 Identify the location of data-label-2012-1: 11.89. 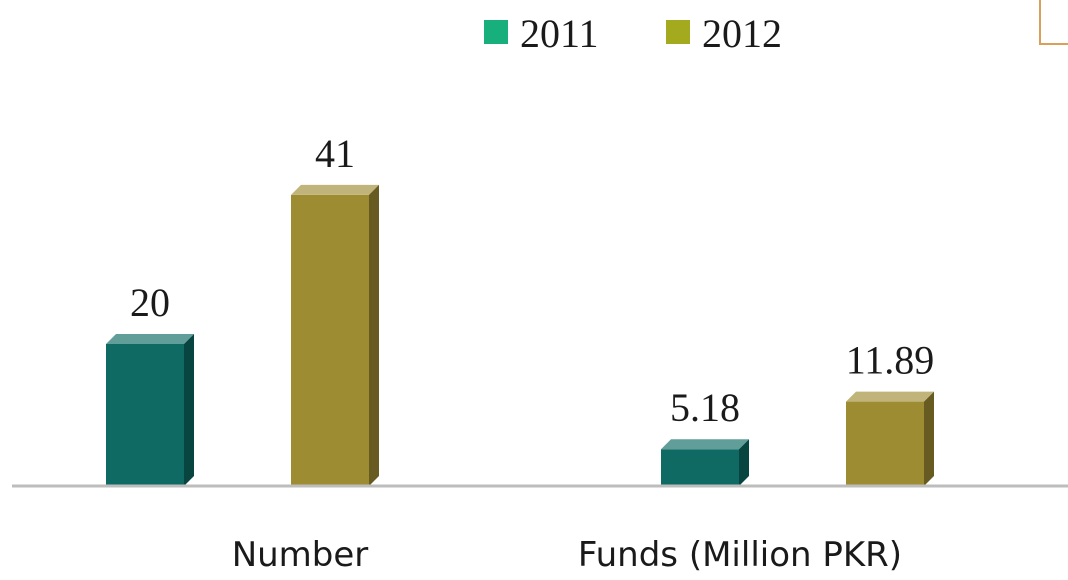
(890, 360).